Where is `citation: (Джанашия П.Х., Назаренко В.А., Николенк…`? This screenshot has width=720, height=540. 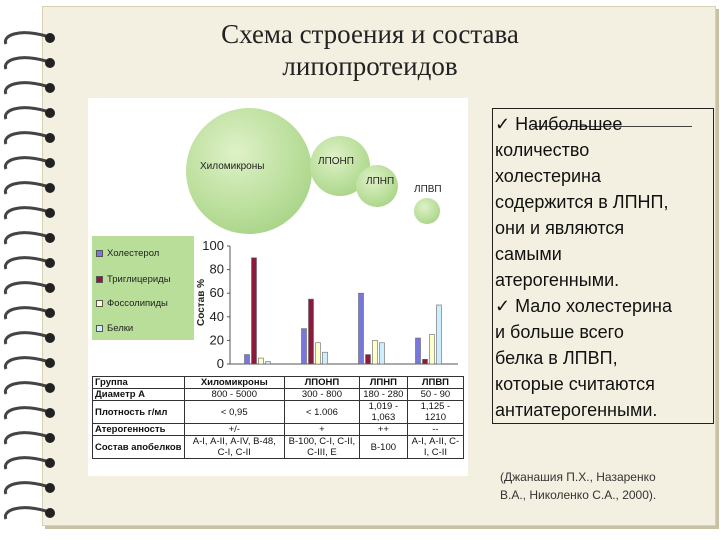 citation: (Джанашия П.Х., Назаренко В.А., Николенк… is located at coordinates (605, 486).